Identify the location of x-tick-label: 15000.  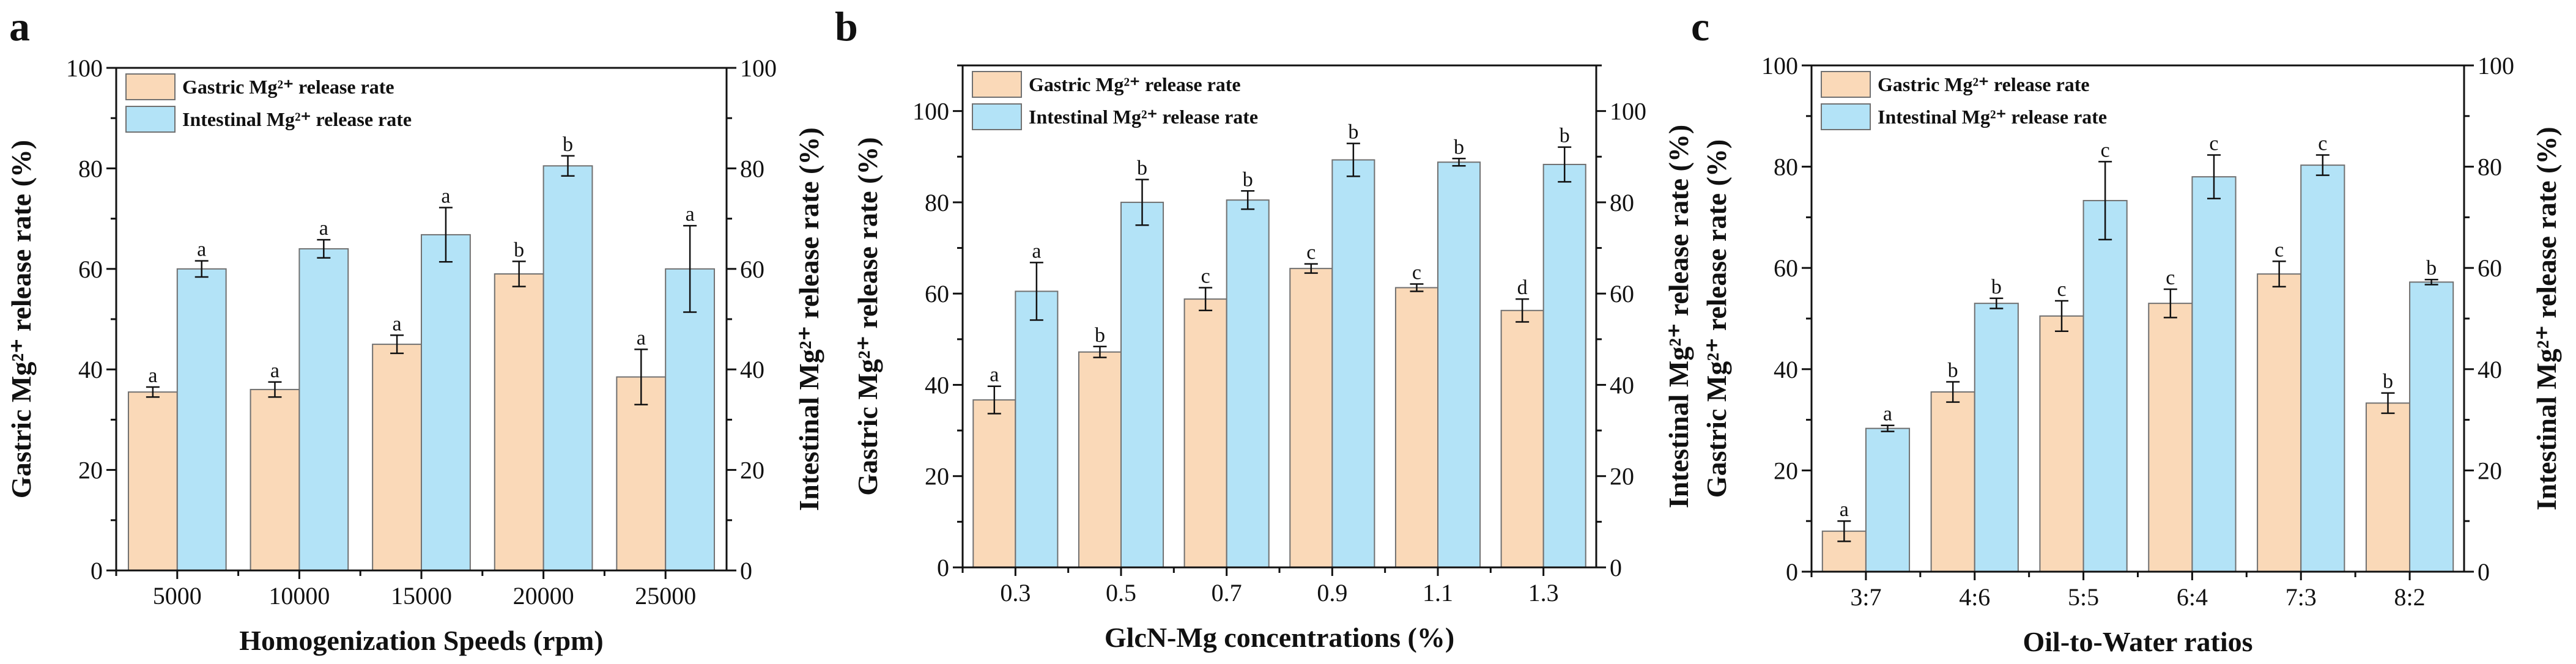
(421, 596).